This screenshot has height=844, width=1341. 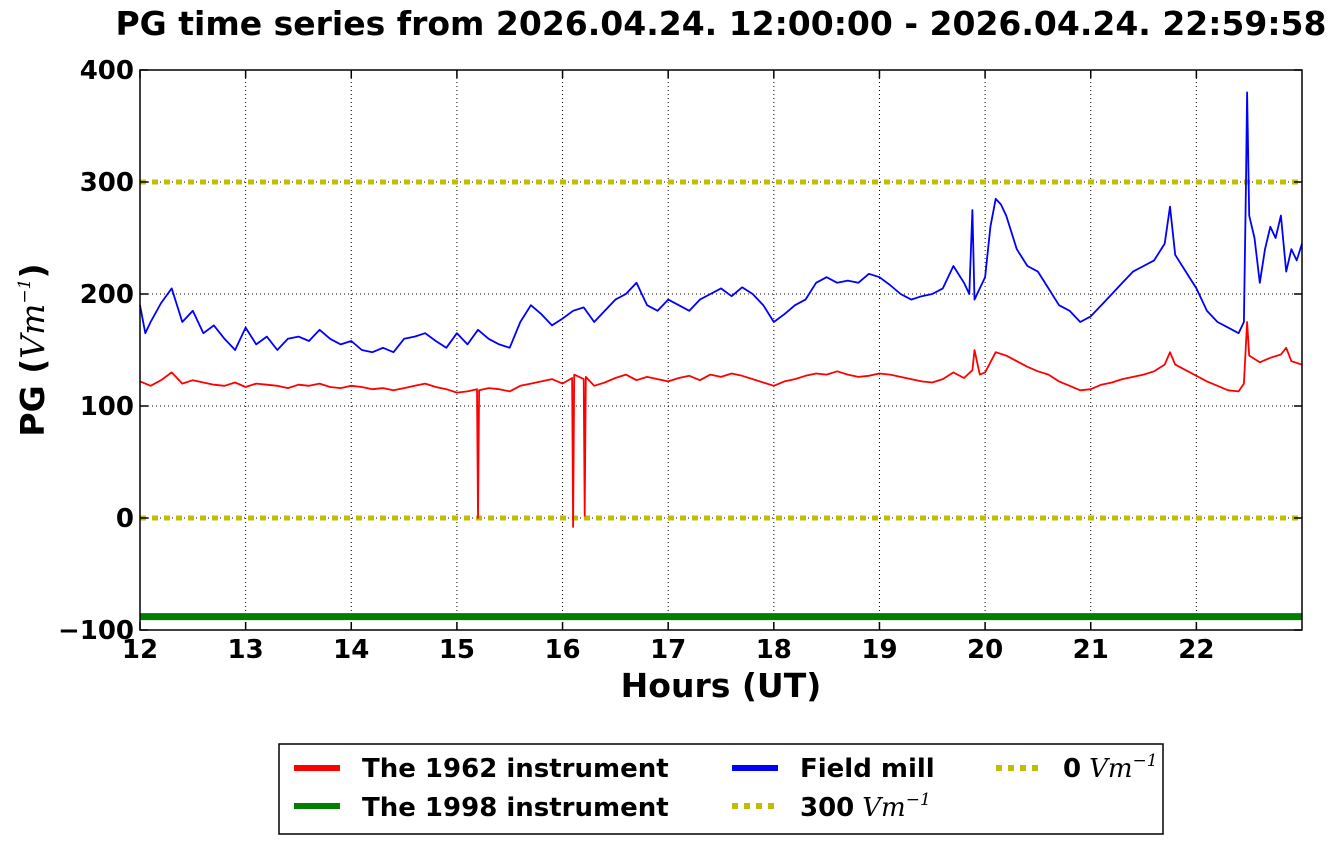 What do you see at coordinates (918, 800) in the screenshot?
I see `legend-label-300-exp: −1` at bounding box center [918, 800].